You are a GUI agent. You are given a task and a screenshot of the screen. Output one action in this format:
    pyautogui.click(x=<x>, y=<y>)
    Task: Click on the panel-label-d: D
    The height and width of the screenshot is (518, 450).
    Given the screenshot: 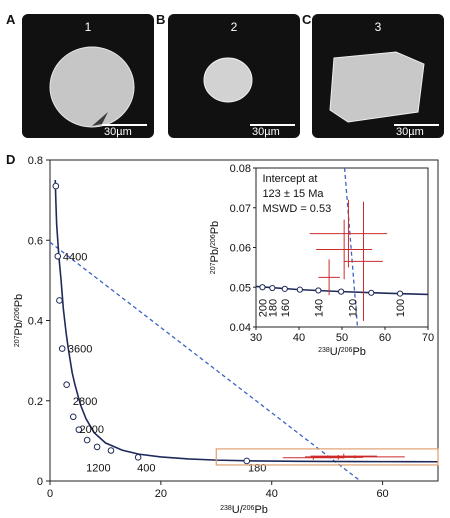 What is the action you would take?
    pyautogui.click(x=11, y=159)
    